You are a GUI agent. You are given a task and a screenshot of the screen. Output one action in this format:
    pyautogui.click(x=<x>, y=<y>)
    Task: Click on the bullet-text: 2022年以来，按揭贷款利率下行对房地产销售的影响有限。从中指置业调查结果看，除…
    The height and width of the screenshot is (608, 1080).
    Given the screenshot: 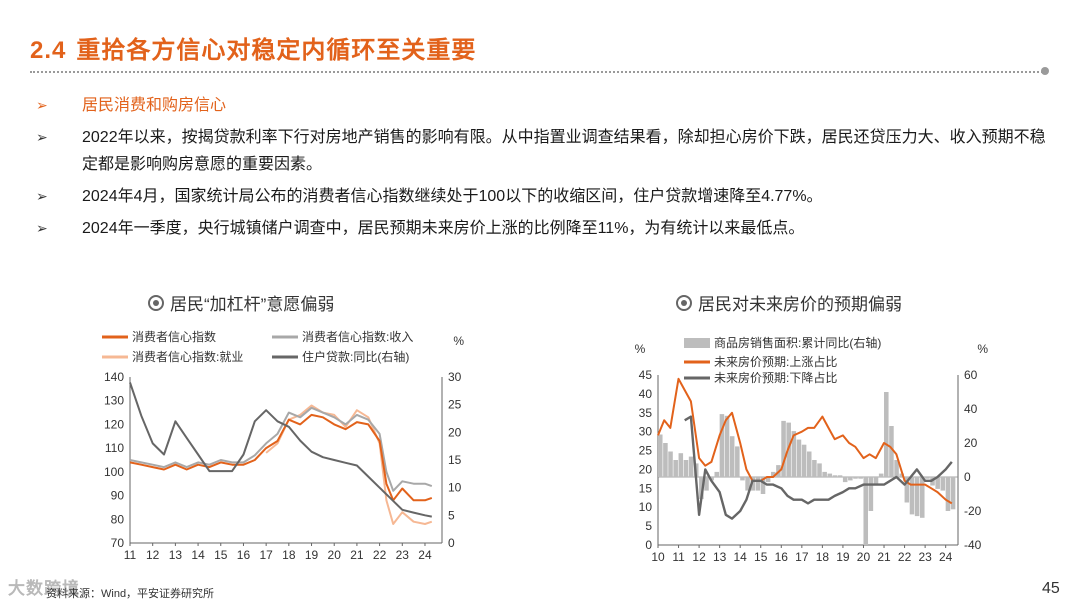 What is the action you would take?
    pyautogui.click(x=564, y=151)
    